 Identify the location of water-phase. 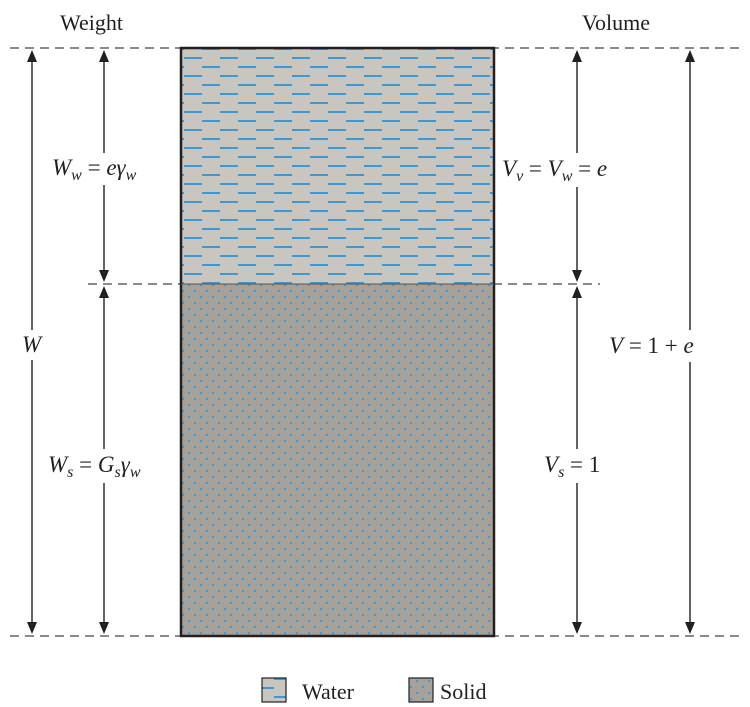
(337, 166).